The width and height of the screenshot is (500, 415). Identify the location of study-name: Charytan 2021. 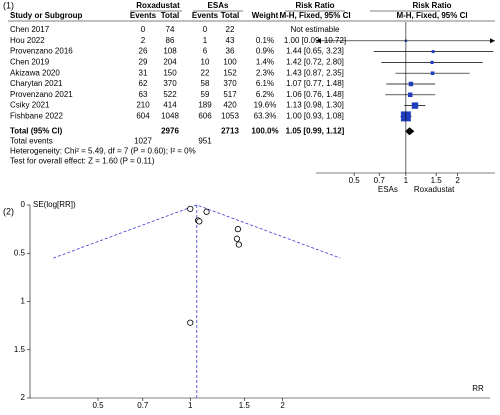
(36, 83).